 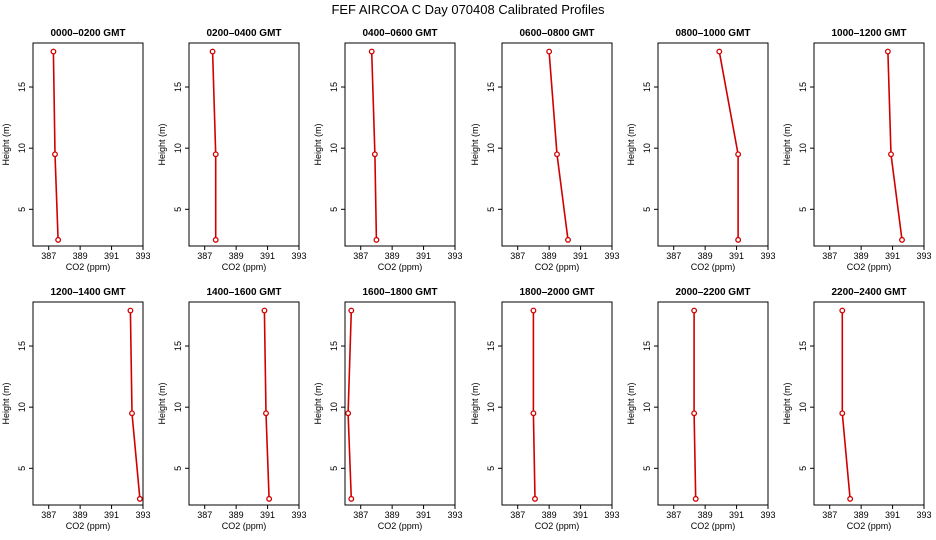 I want to click on panel-title: 0600–0800 GMT, so click(x=556, y=33).